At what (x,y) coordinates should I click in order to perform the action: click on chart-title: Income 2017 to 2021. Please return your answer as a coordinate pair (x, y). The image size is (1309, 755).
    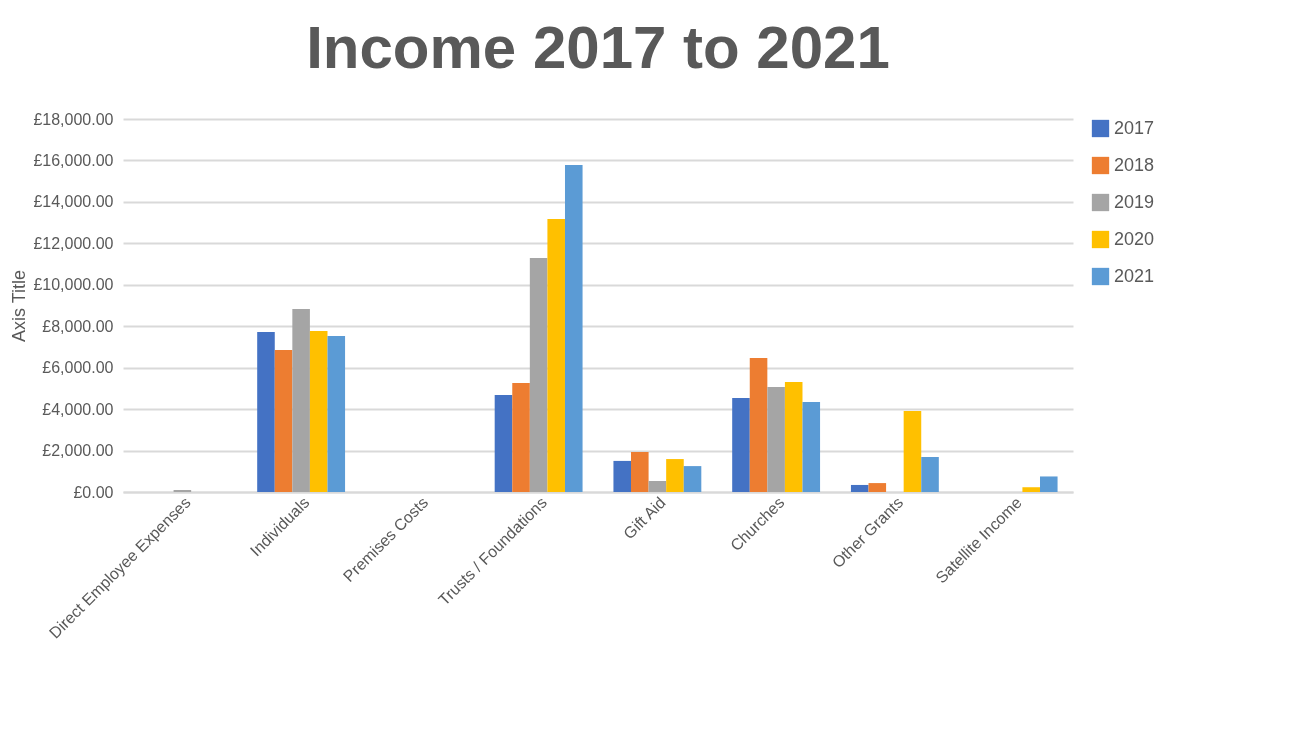
    Looking at the image, I should click on (598, 47).